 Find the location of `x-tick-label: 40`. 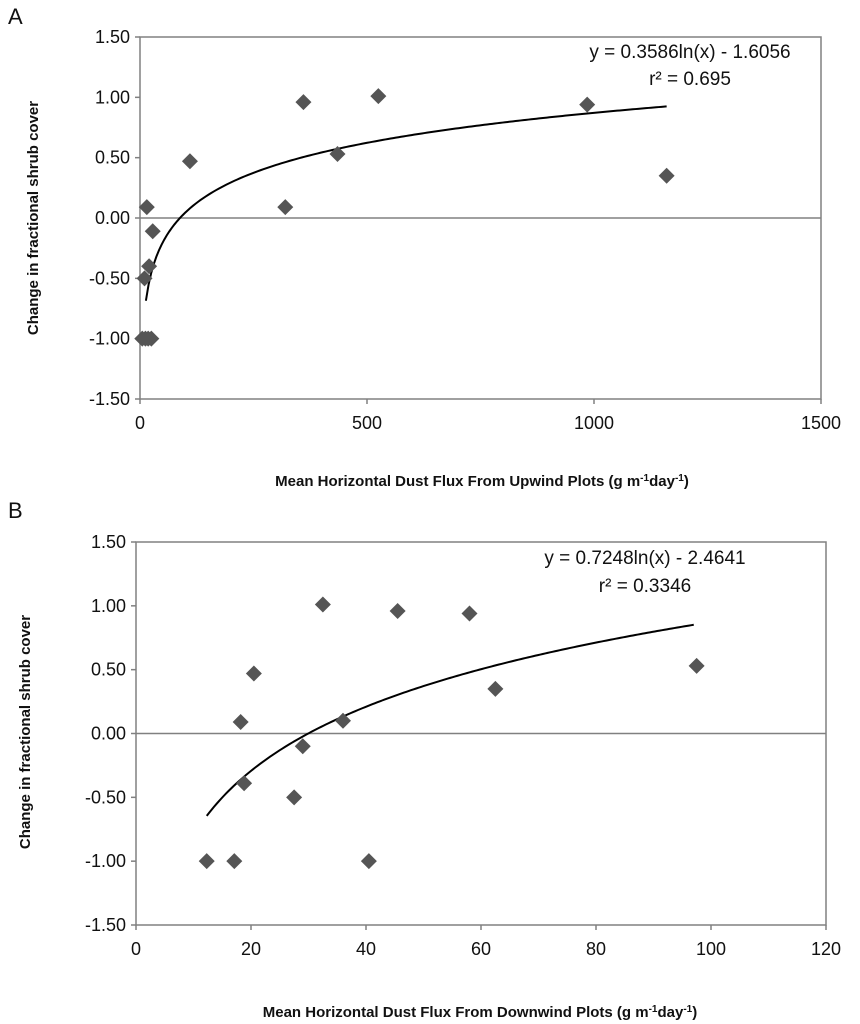

x-tick-label: 40 is located at coordinates (366, 949).